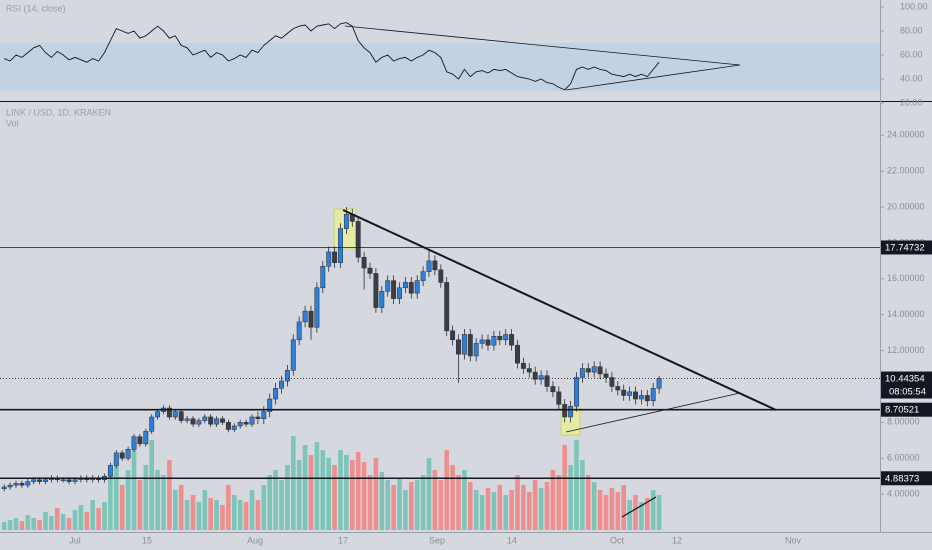 The image size is (932, 550). Describe the element at coordinates (906, 278) in the screenshot. I see `price-tick-label: 16.00000` at that location.